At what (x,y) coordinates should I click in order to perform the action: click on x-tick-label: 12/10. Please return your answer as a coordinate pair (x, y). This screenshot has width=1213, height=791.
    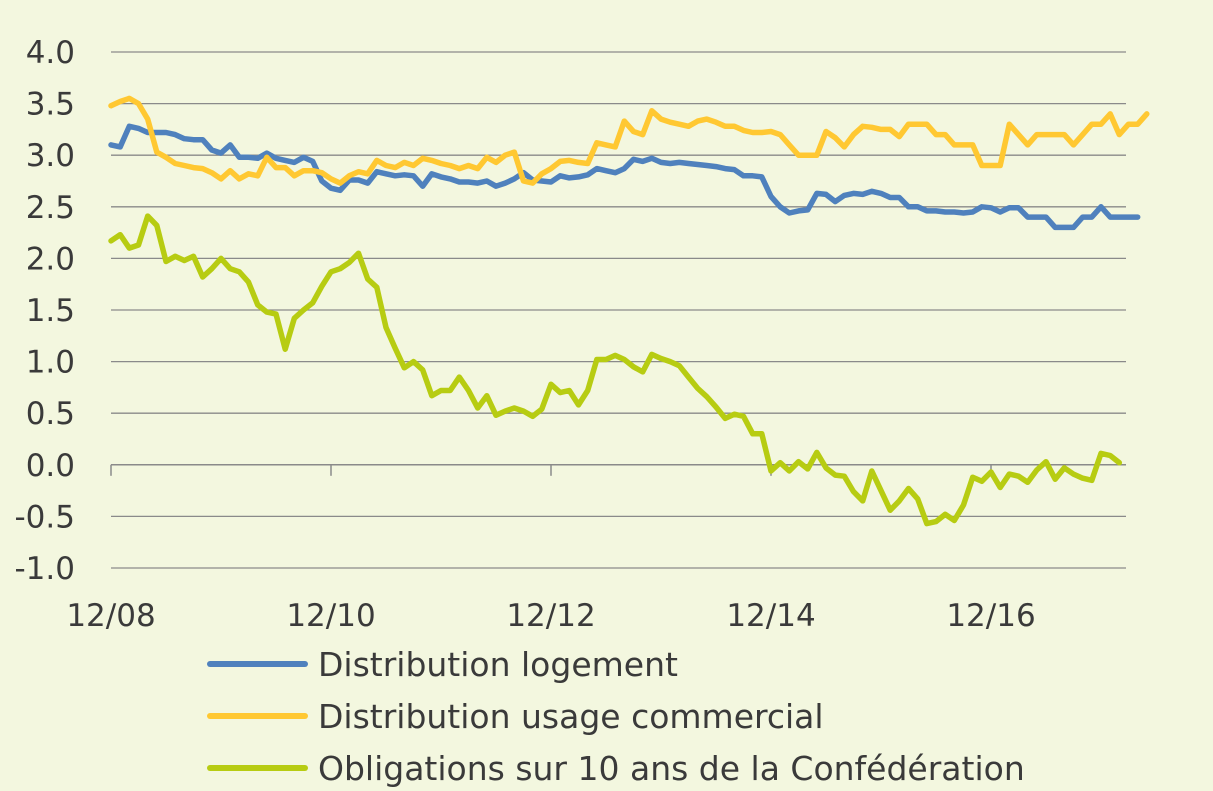
    Looking at the image, I should click on (330, 616).